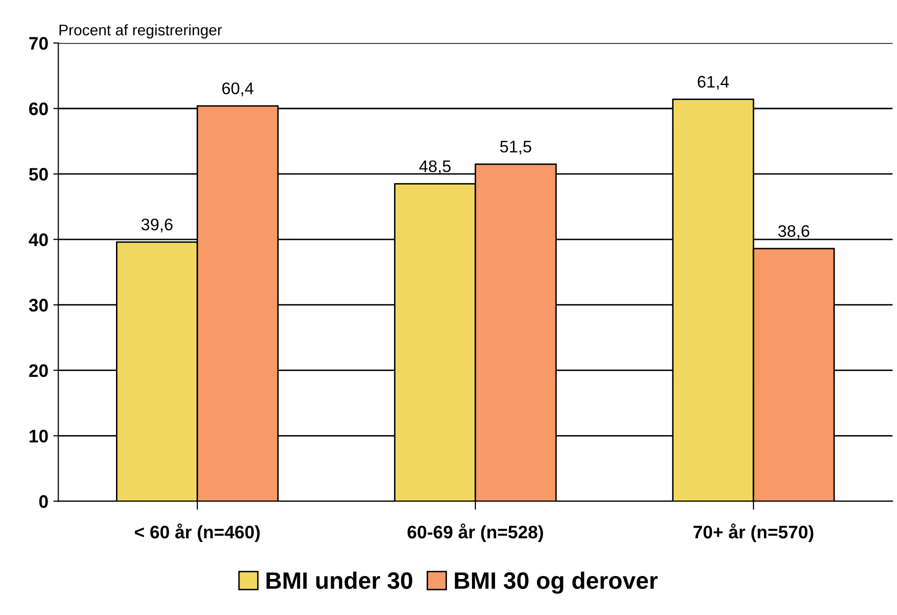 This screenshot has width=897, height=615. What do you see at coordinates (339, 581) in the screenshot?
I see `legend-label: BMI under 30` at bounding box center [339, 581].